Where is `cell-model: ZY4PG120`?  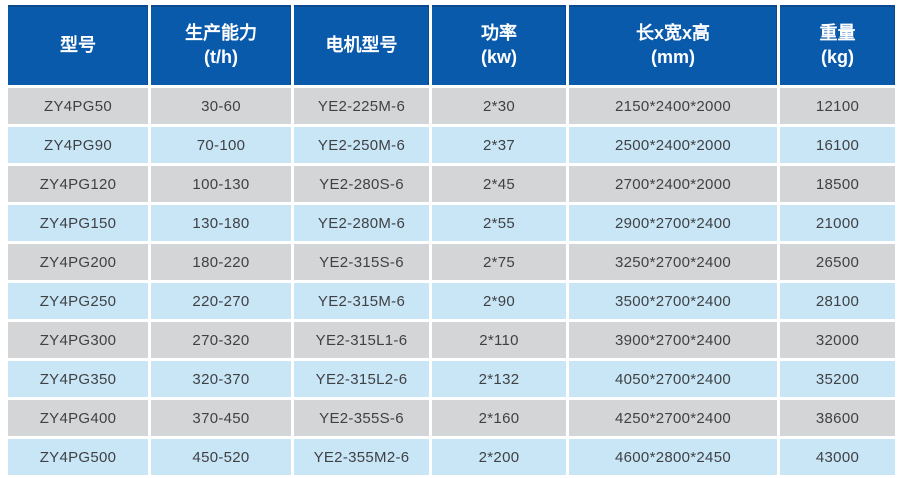 cell-model: ZY4PG120 is located at coordinates (78, 184).